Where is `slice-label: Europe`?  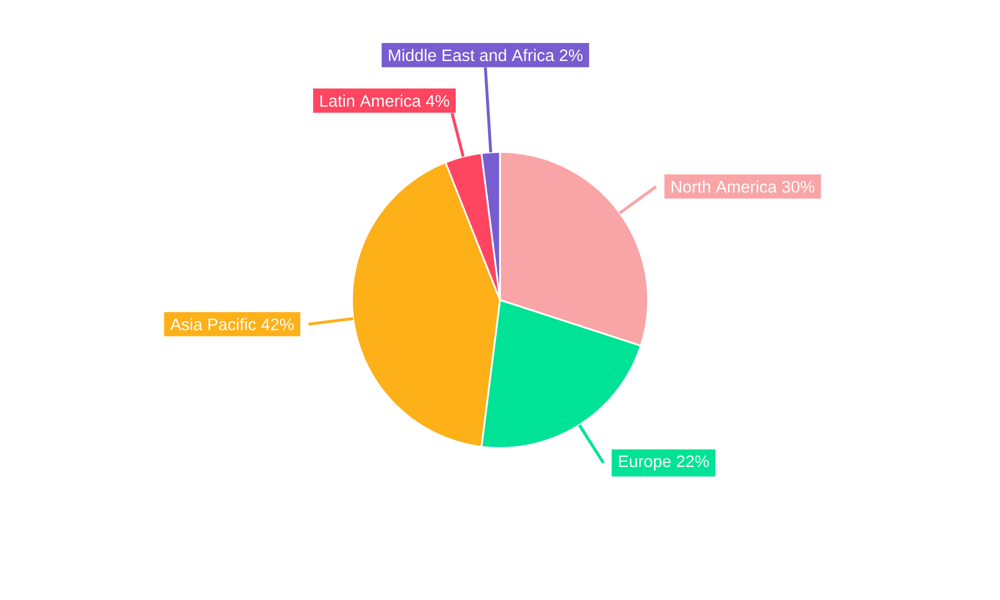 slice-label: Europe is located at coordinates (645, 463).